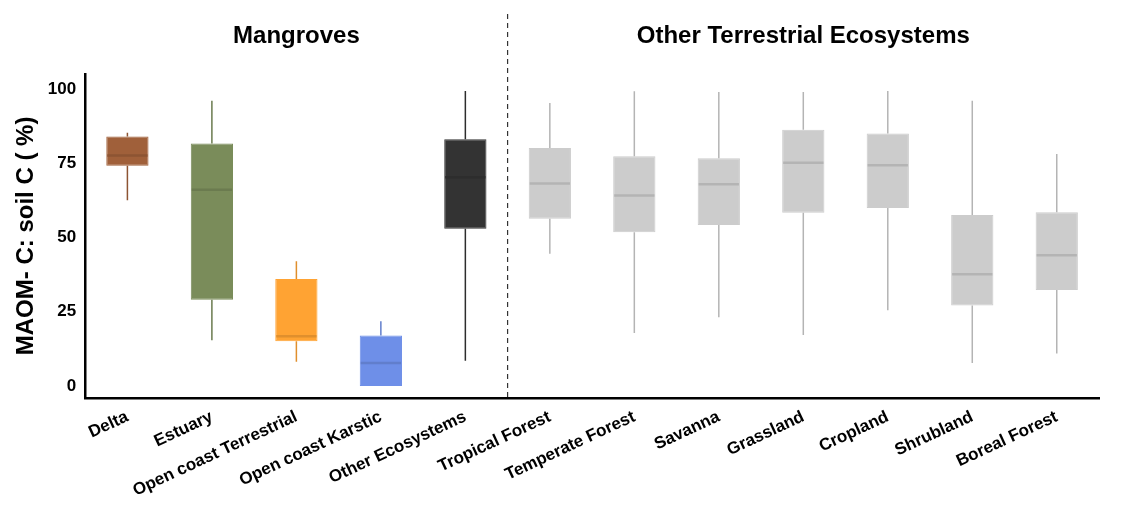 This screenshot has height=512, width=1121. Describe the element at coordinates (108, 424) in the screenshot. I see `x-tick-label: Delta` at that location.